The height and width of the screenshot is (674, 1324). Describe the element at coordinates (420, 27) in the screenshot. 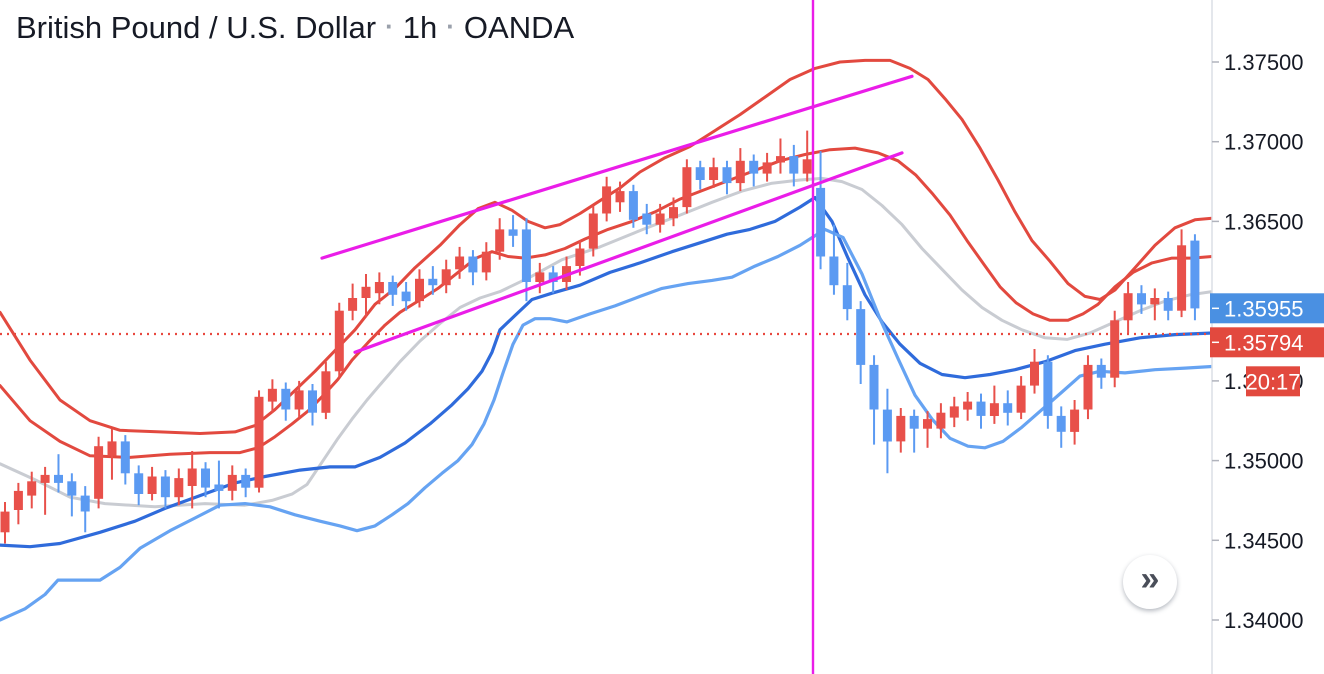

I see `interval-label: 1h` at that location.